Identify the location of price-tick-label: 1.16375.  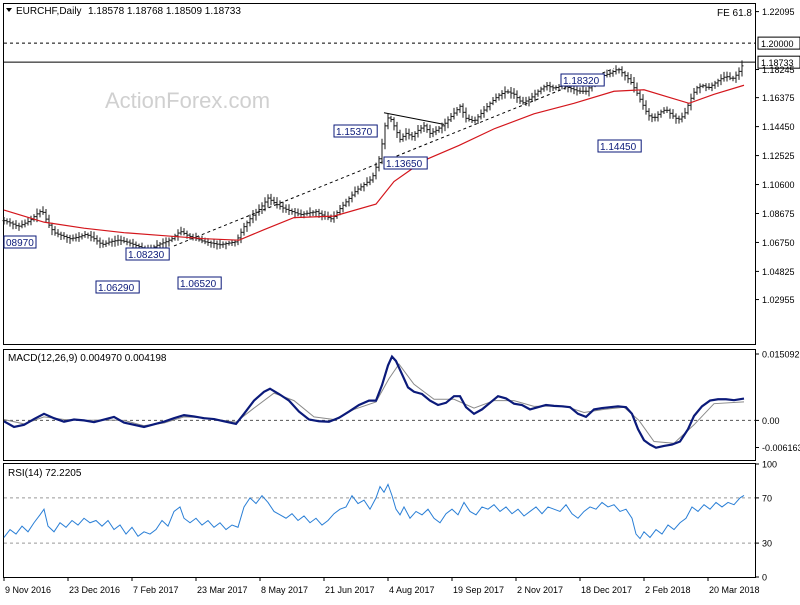
(778, 98).